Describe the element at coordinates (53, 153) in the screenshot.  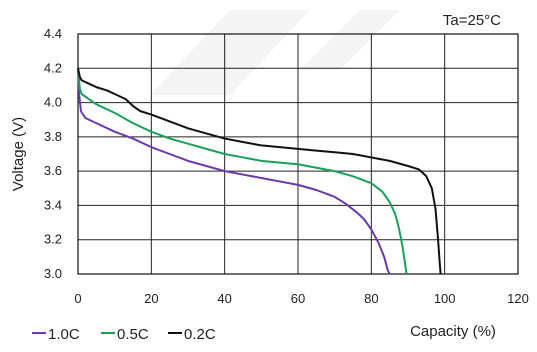
I see `y-tick-labels: 3.0 3.2 3.4 3.6 3.8 4.0 4.2 4.4` at that location.